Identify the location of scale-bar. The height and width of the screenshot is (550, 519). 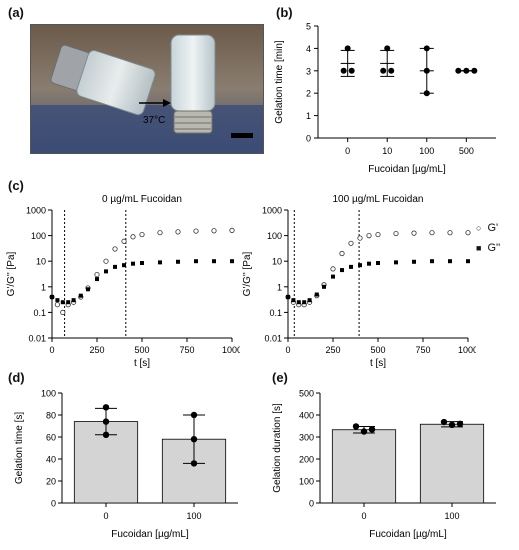
(242, 135).